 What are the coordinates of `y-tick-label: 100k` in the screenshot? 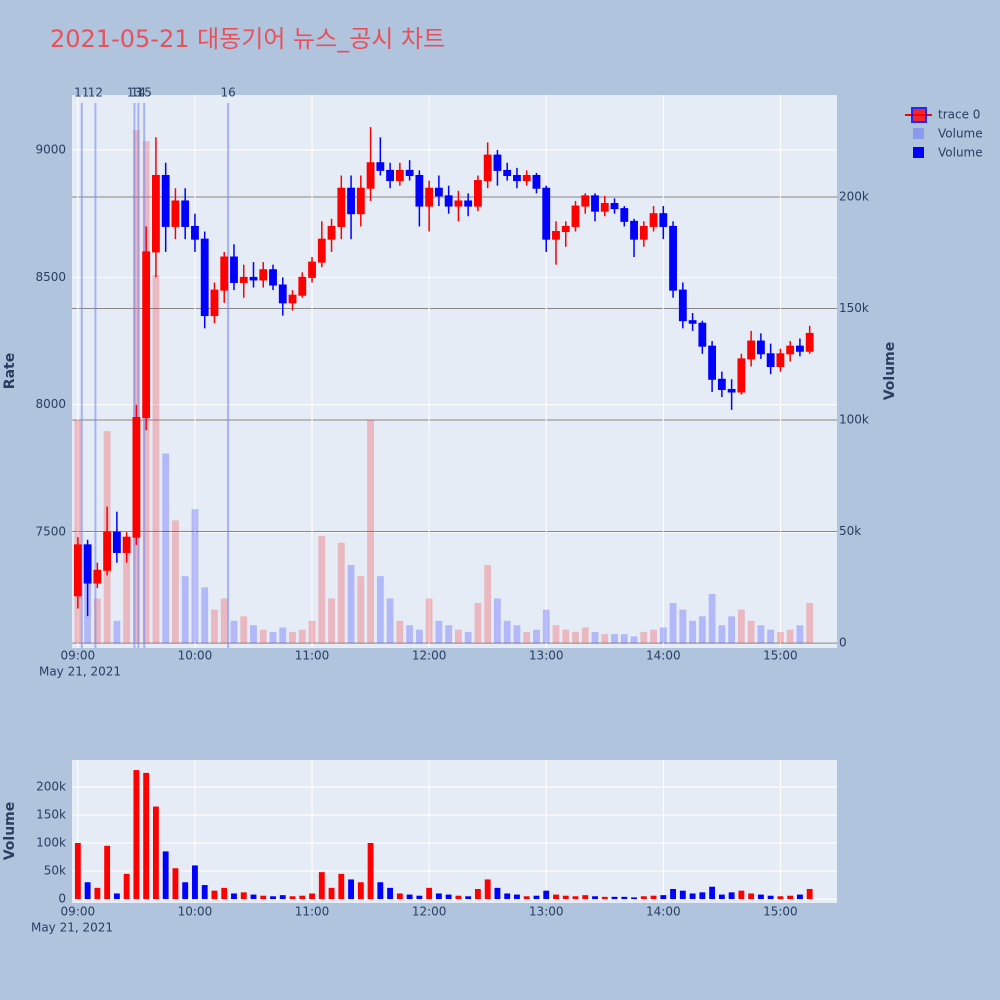 It's located at (51, 842).